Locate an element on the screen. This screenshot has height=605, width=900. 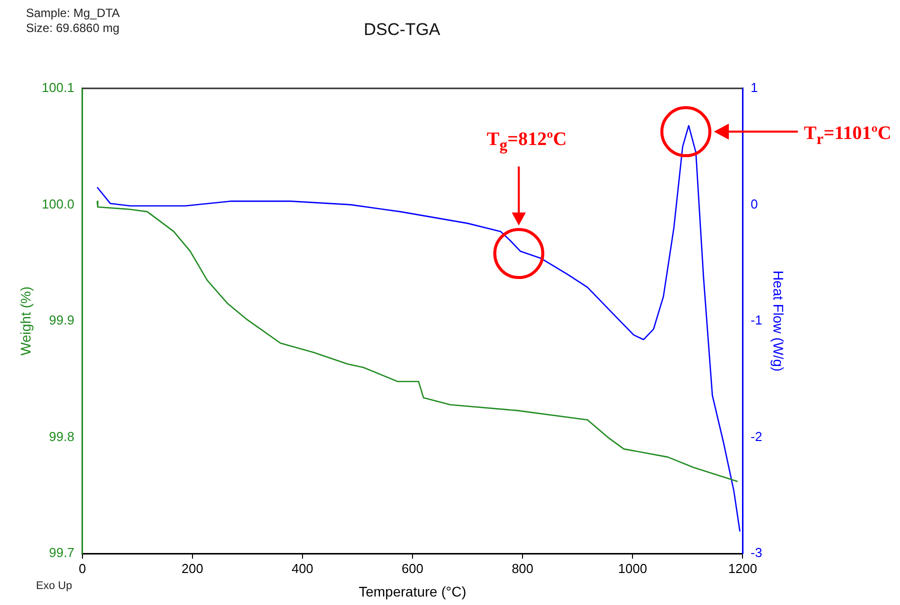
y2-axis-title: Heat Flow (W/g) is located at coordinates (778, 321).